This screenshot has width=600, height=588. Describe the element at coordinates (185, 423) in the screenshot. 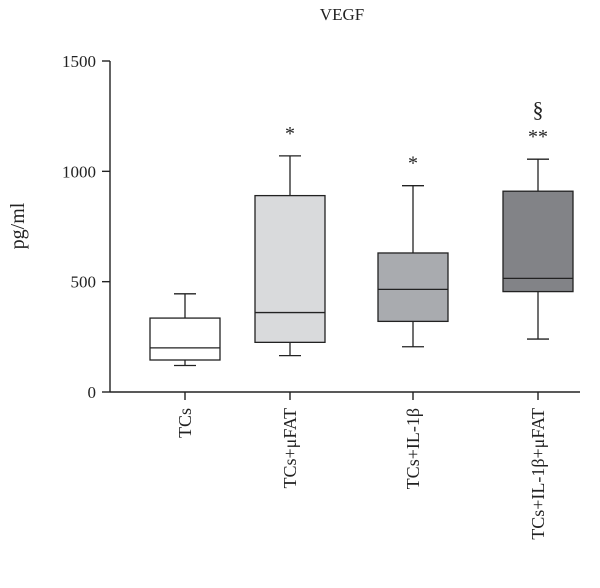

I see `x-tick-label: TCs` at that location.